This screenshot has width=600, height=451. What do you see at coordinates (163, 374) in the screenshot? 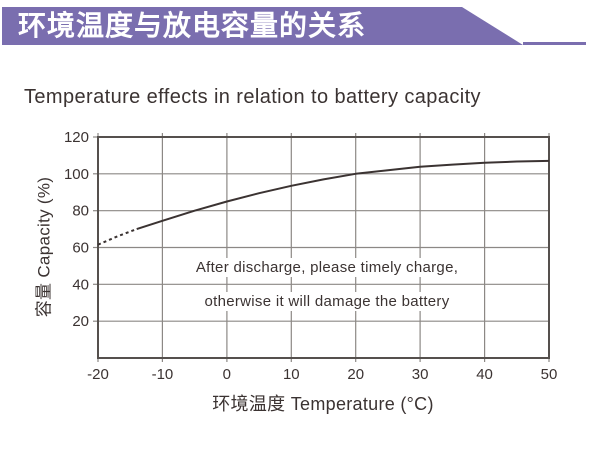
I see `x-tick-label: -10` at bounding box center [163, 374].